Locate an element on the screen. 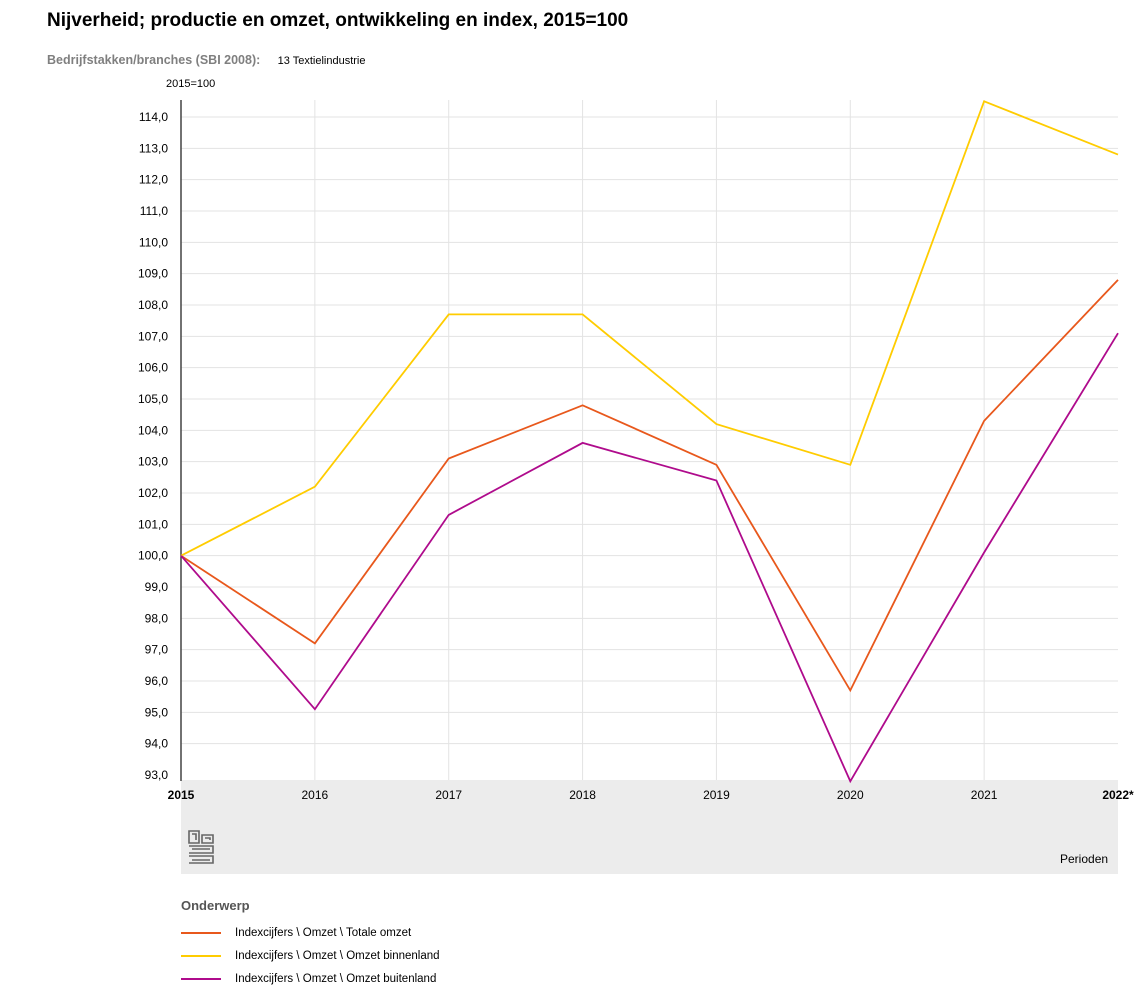 The height and width of the screenshot is (990, 1143). y-tick-label: 107,0 is located at coordinates (153, 336).